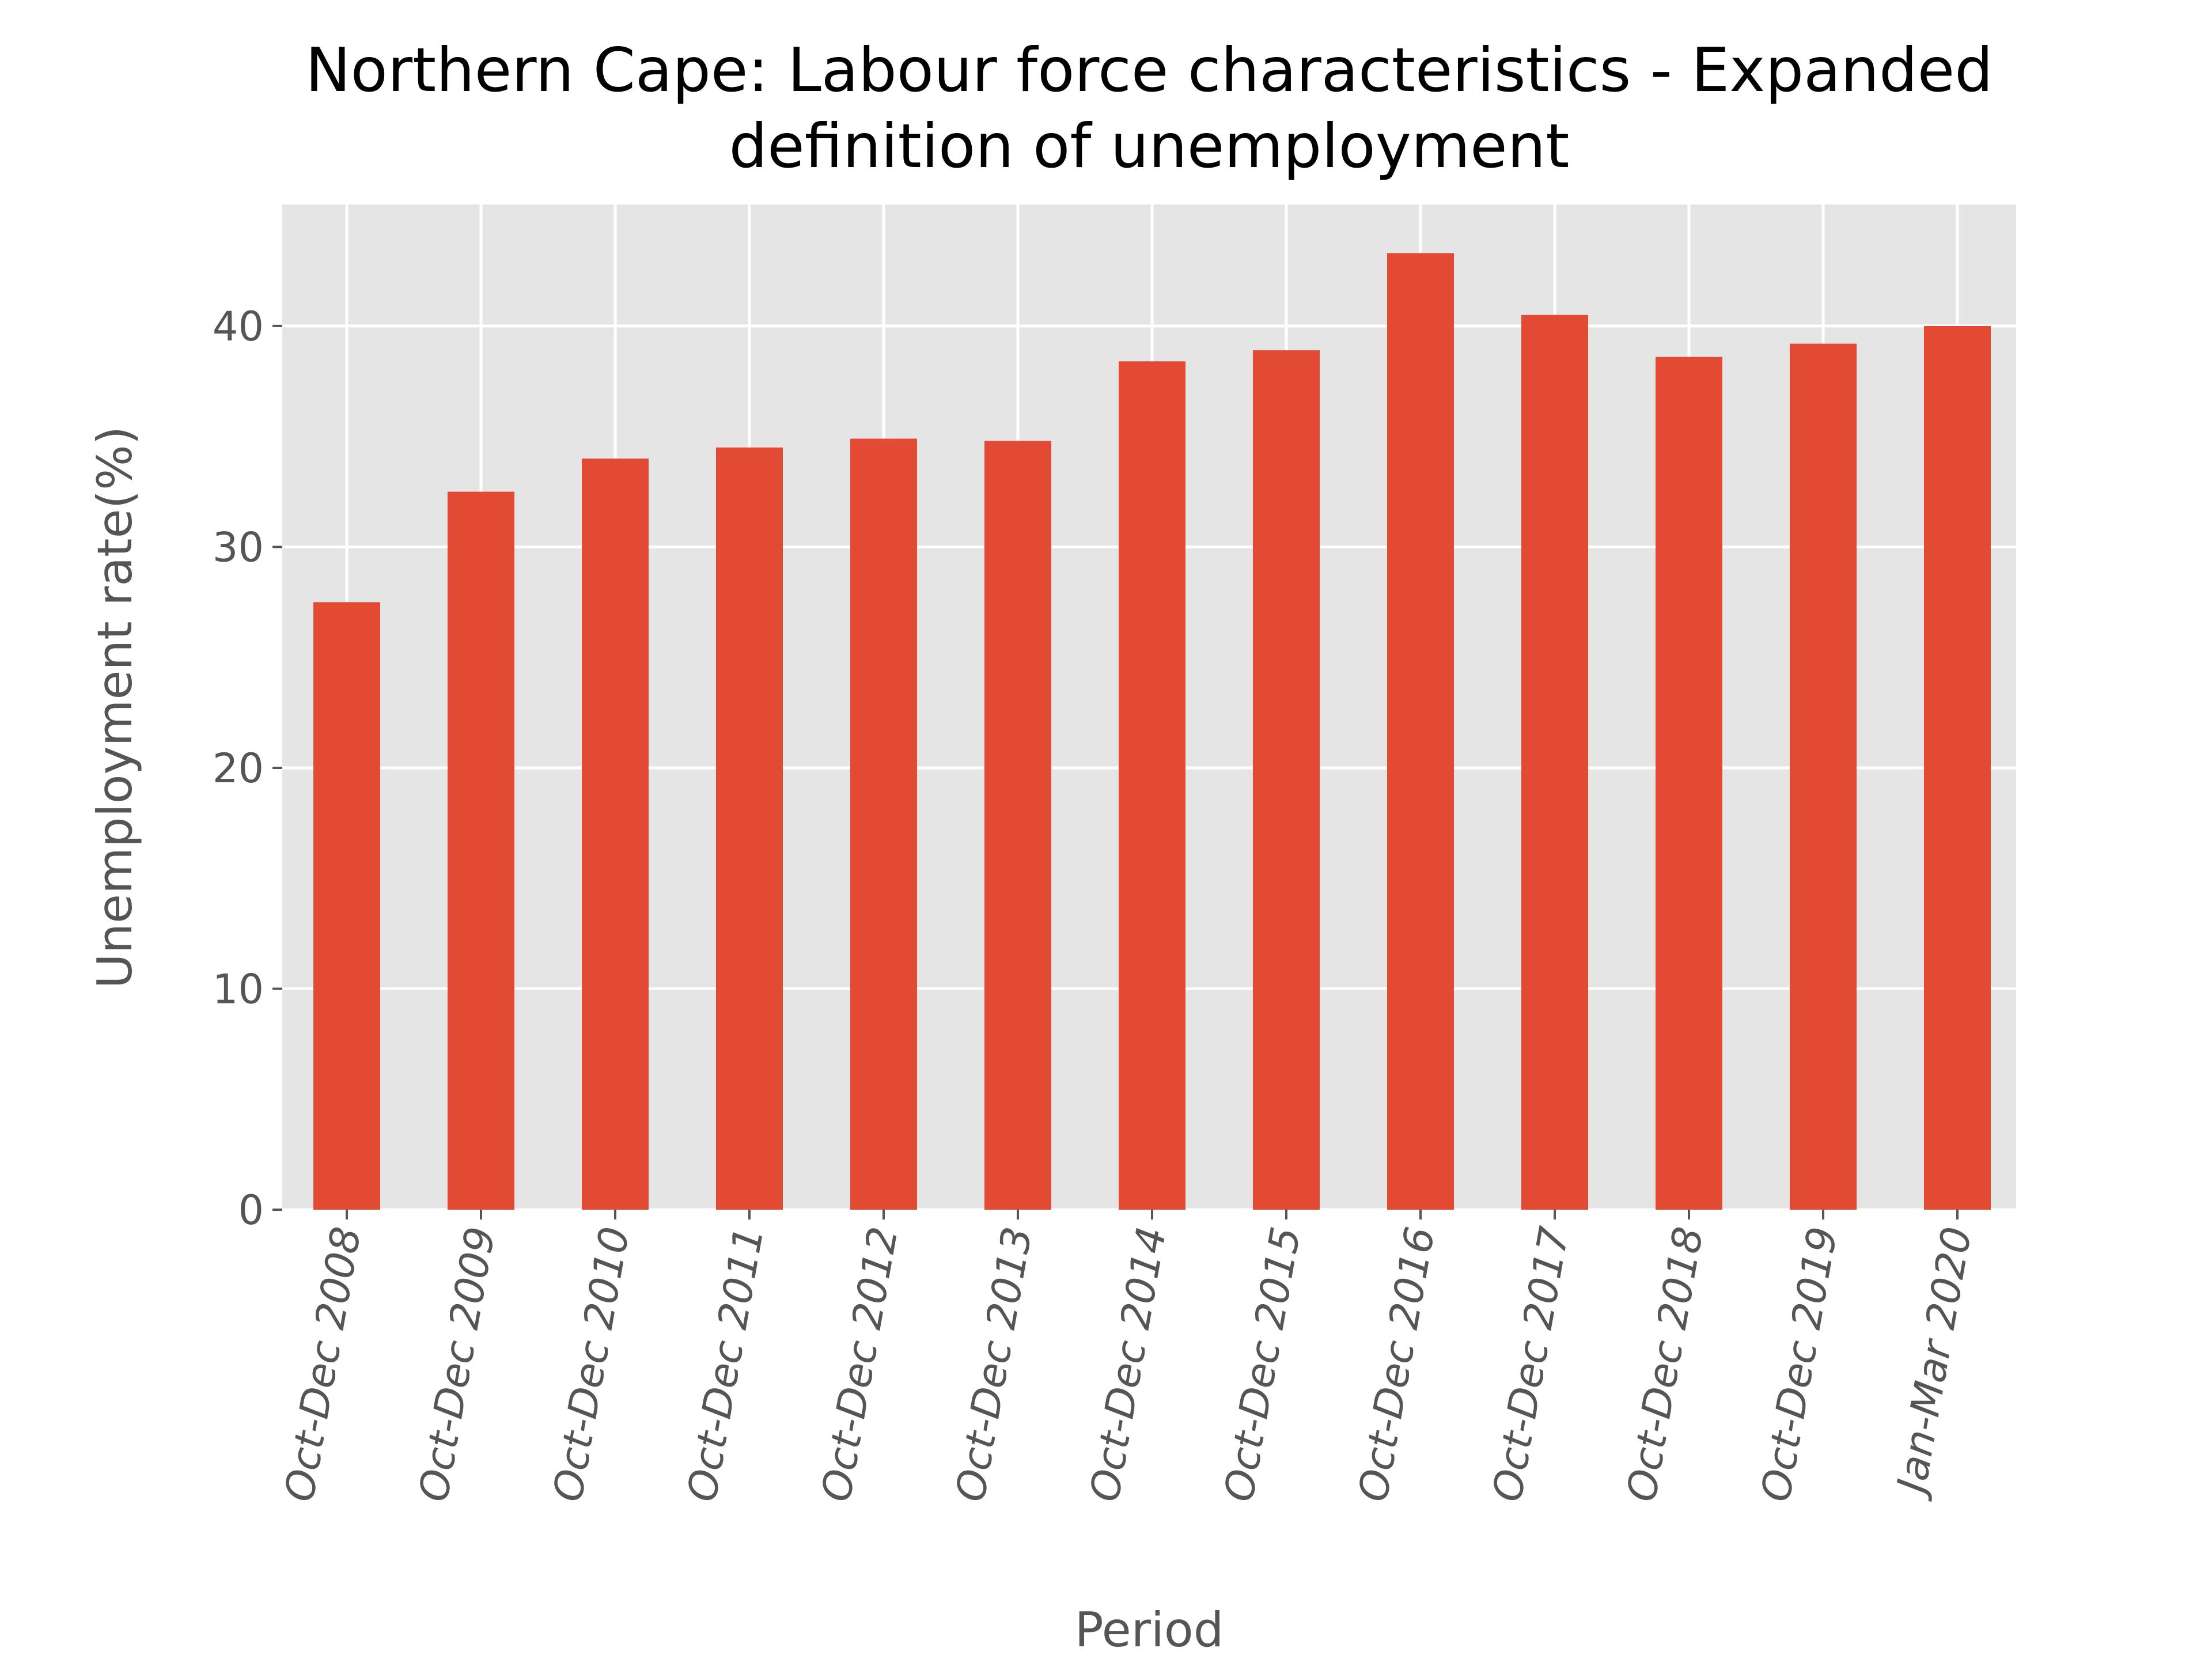 The width and height of the screenshot is (2212, 1659). What do you see at coordinates (322, 1364) in the screenshot?
I see `x-tick-label: Oct-Dec 2008` at bounding box center [322, 1364].